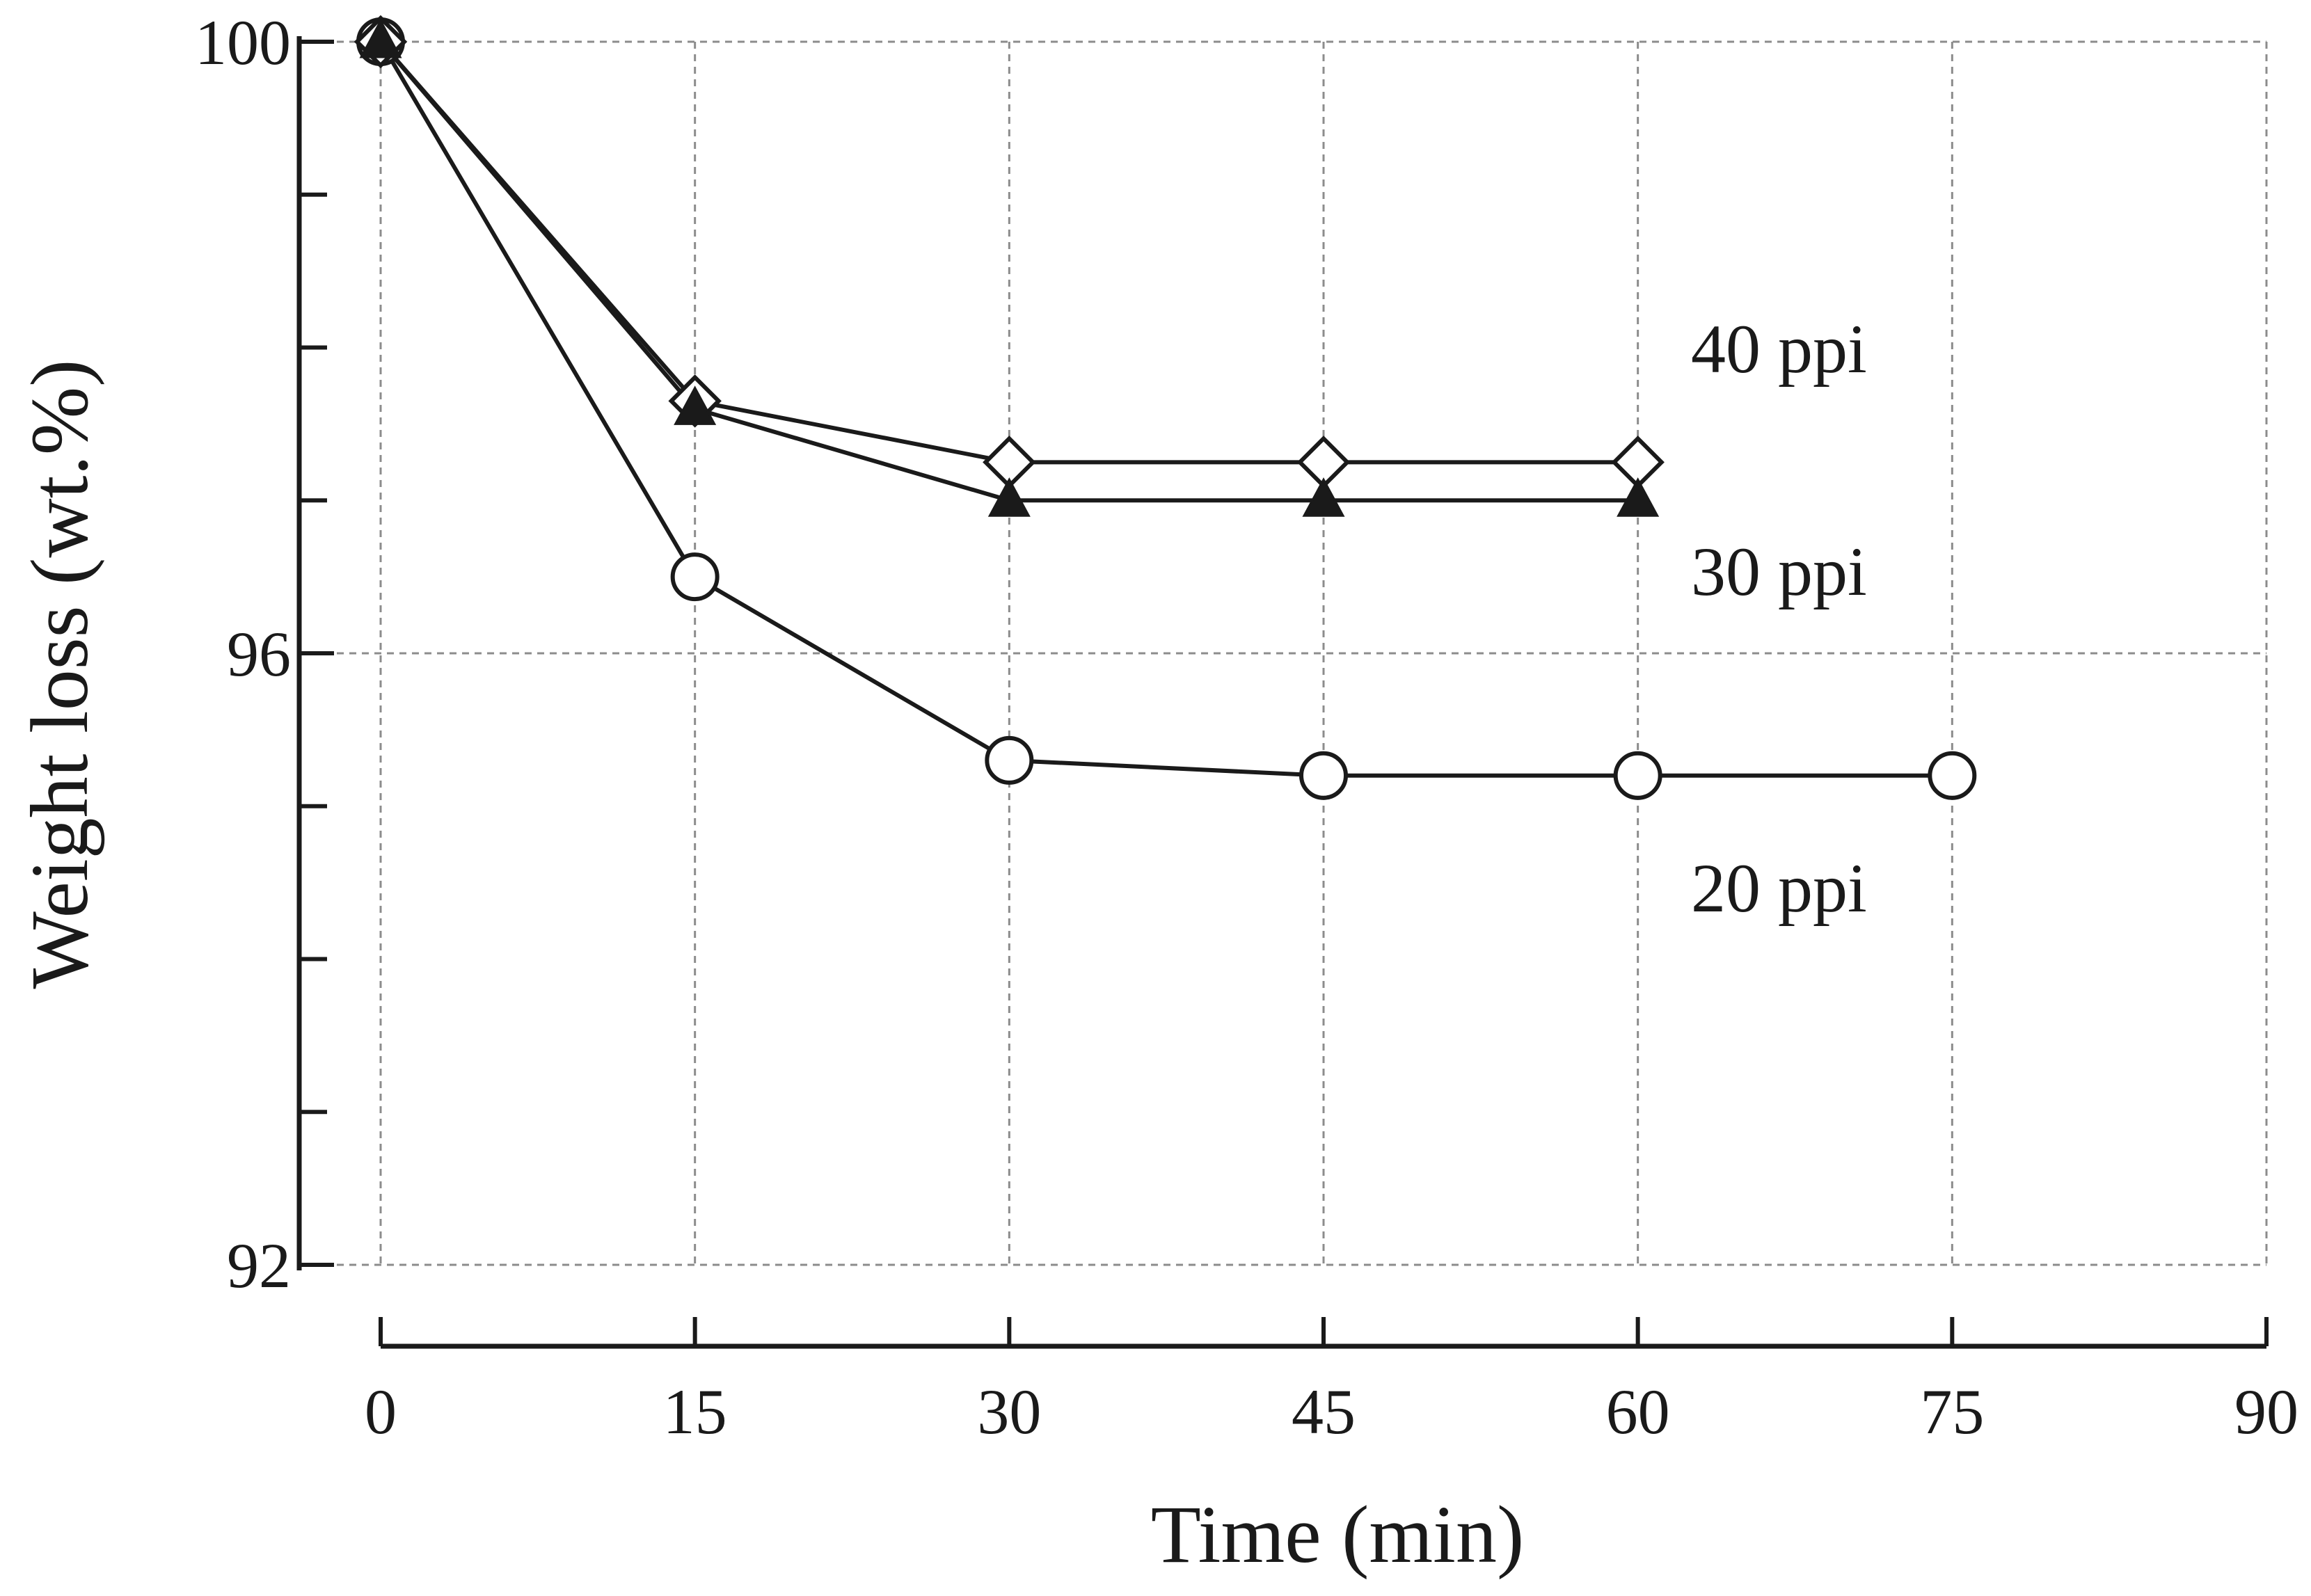 This screenshot has width=2311, height=1596. I want to click on y-tick-label: 96, so click(259, 654).